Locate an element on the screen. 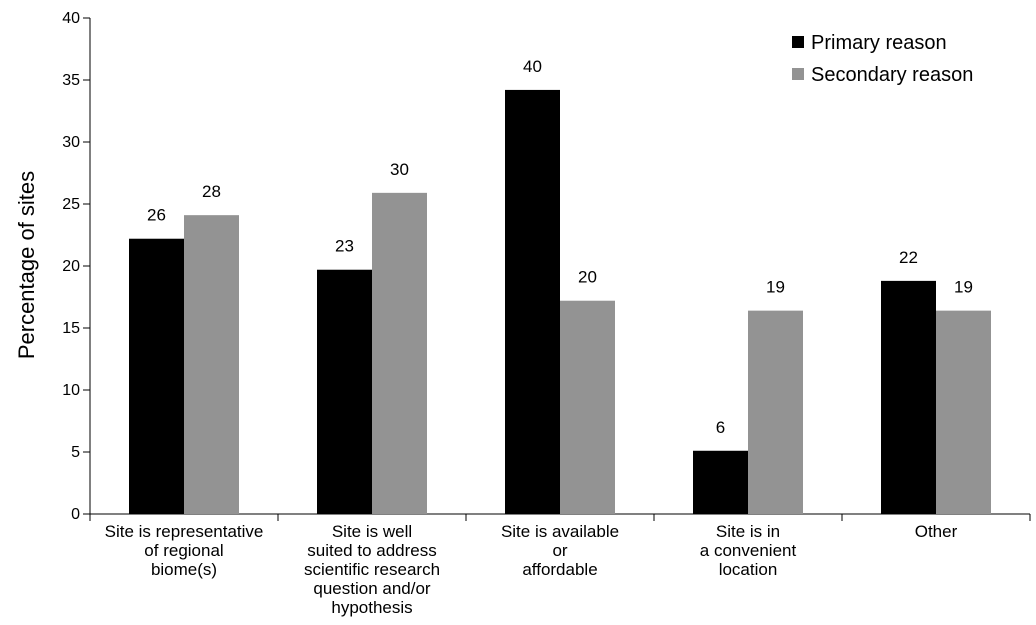 The image size is (1036, 625). legend-label: Secondary reason is located at coordinates (892, 75).